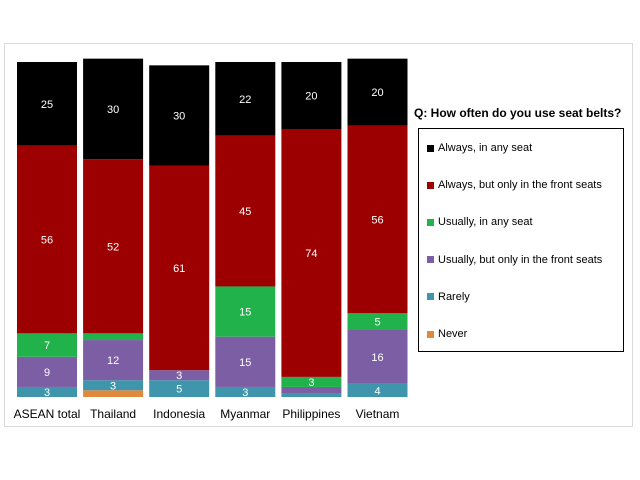 The height and width of the screenshot is (480, 640). Describe the element at coordinates (113, 393) in the screenshot. I see `bar-segment-thailand-never` at that location.